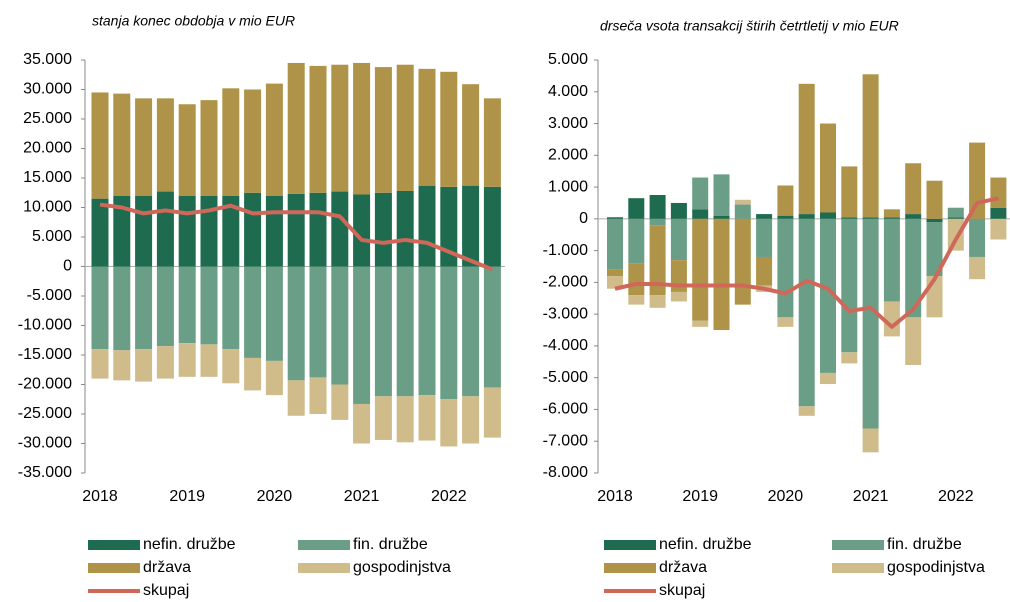  What do you see at coordinates (193, 21) in the screenshot?
I see `chart-subtitle: stanja konec obdobja v mio EUR` at bounding box center [193, 21].